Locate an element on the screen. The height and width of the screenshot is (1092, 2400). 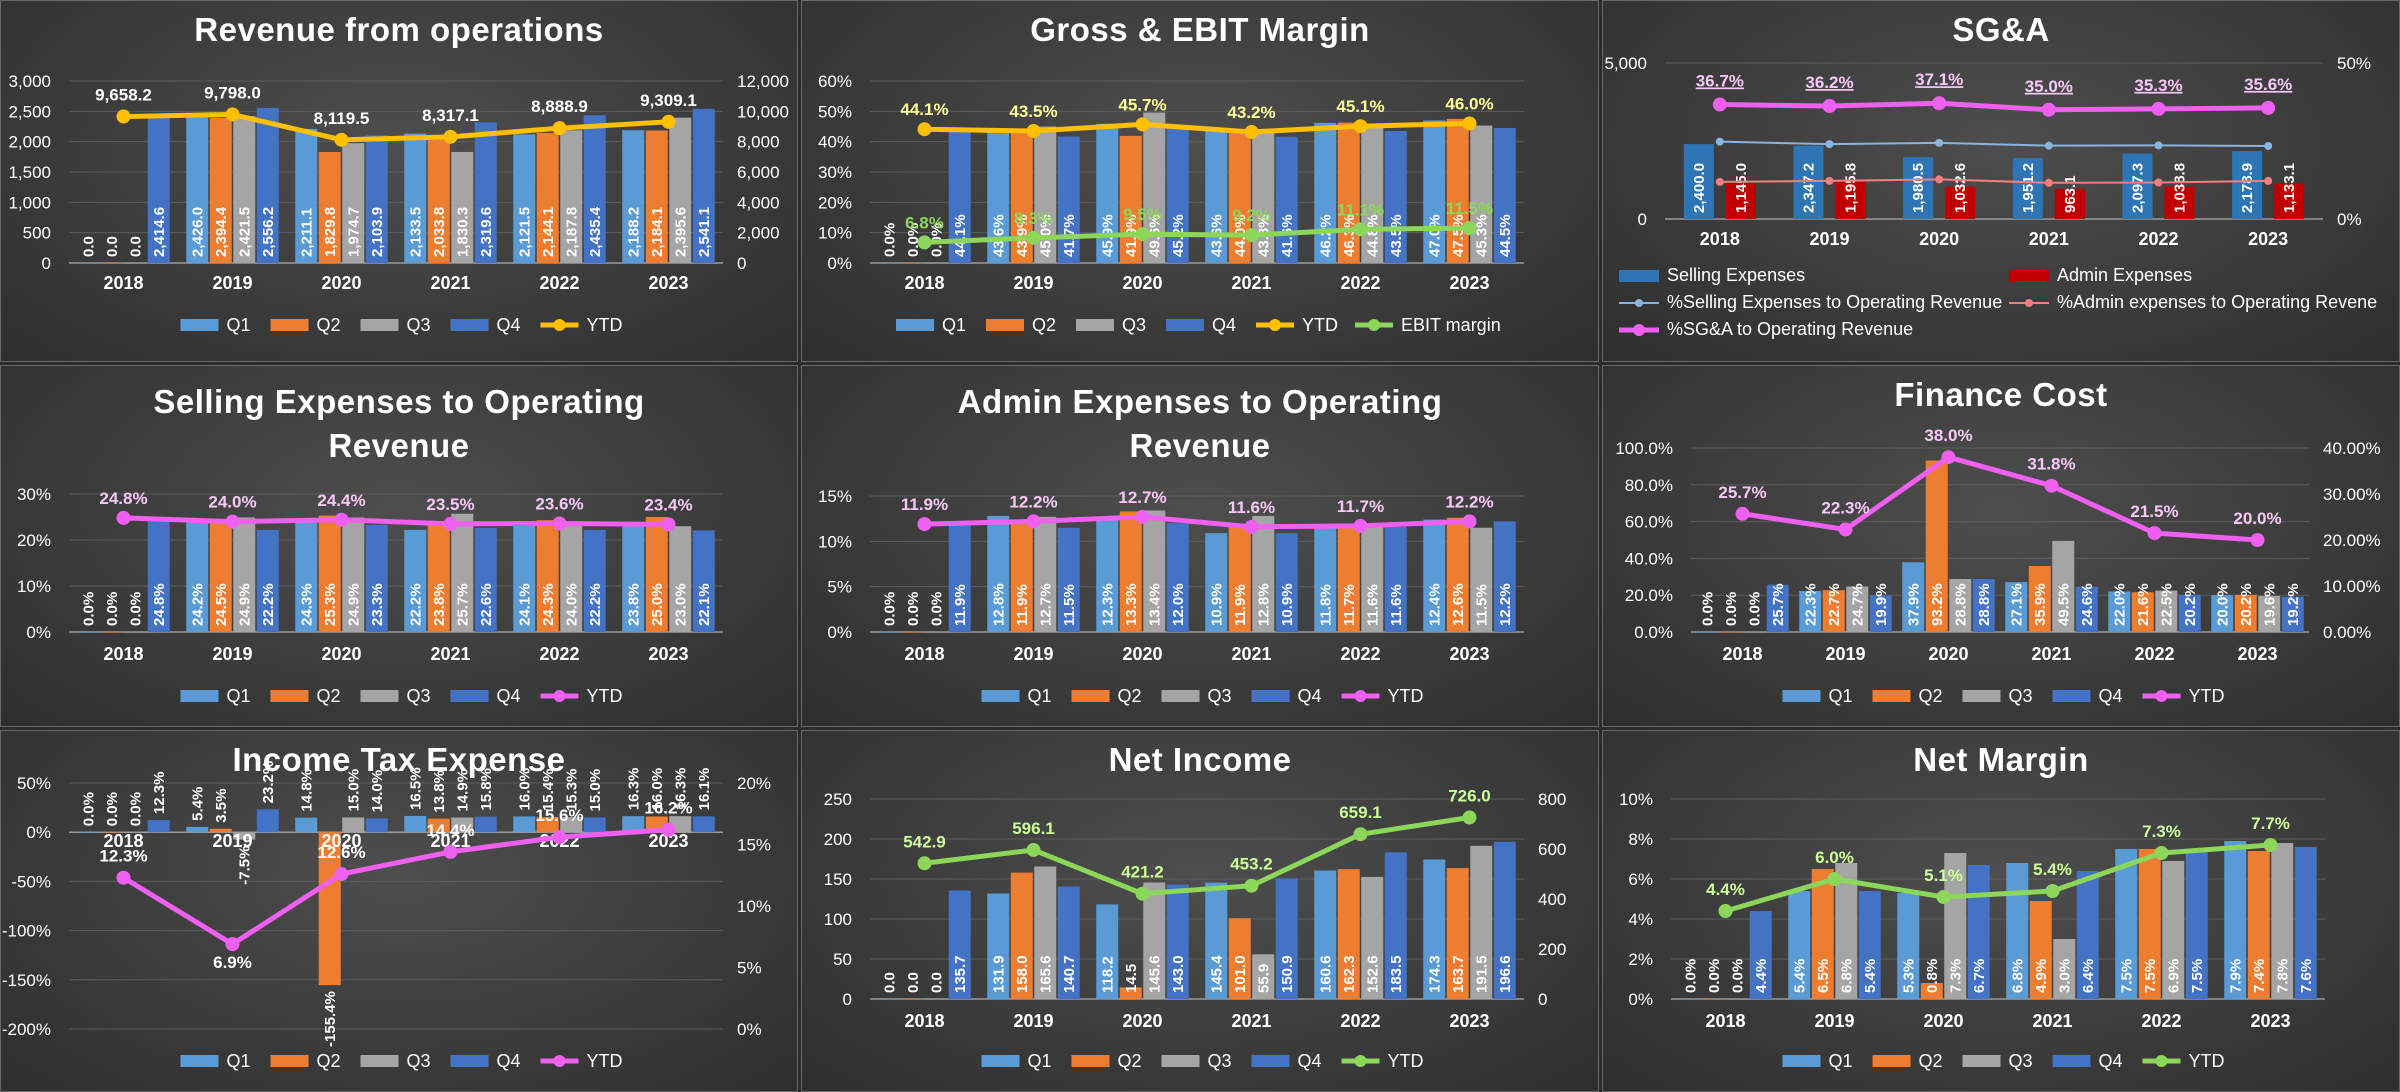
bar-value-label: 12.3% is located at coordinates (159, 793).